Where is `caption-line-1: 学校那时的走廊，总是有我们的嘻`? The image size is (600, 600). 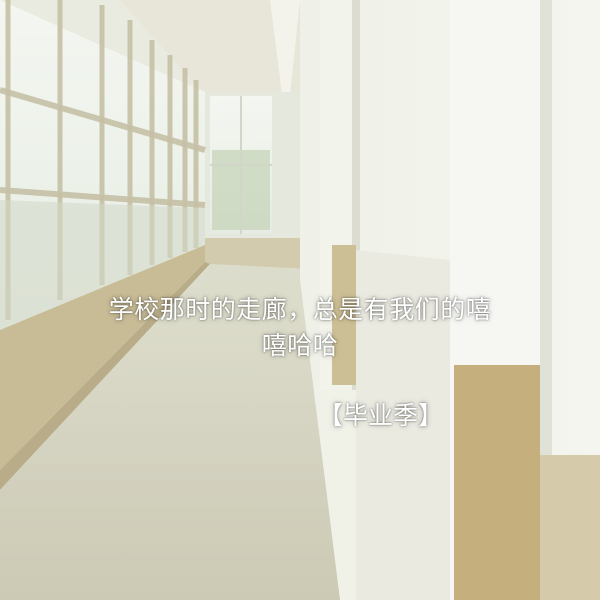 caption-line-1: 学校那时的走廊，总是有我们的嘻 is located at coordinates (300, 309).